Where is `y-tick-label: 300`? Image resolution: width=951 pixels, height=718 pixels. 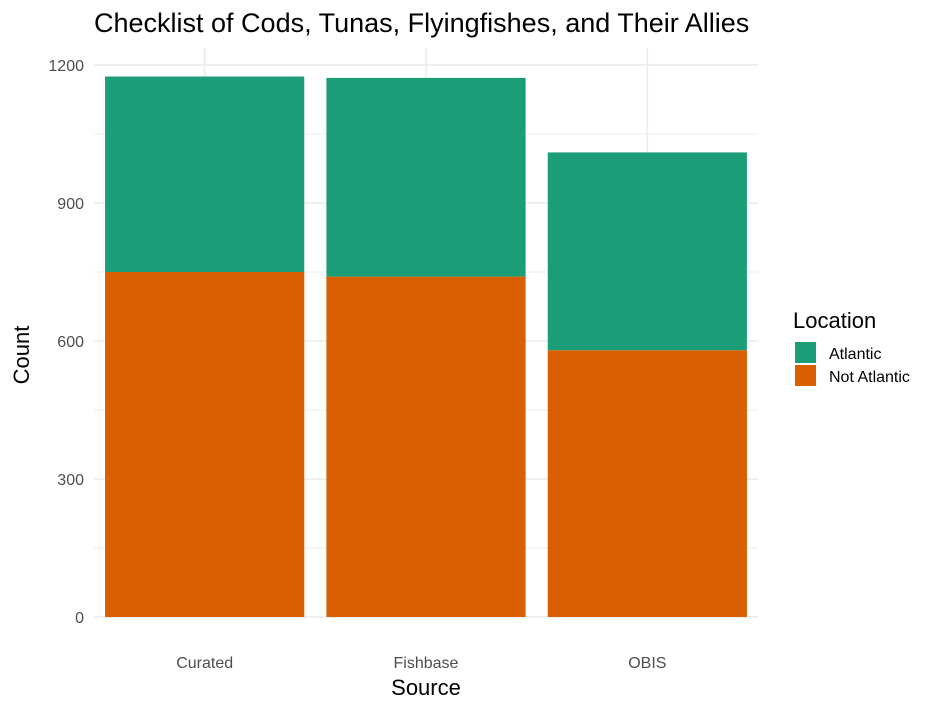
y-tick-label: 300 is located at coordinates (70, 480).